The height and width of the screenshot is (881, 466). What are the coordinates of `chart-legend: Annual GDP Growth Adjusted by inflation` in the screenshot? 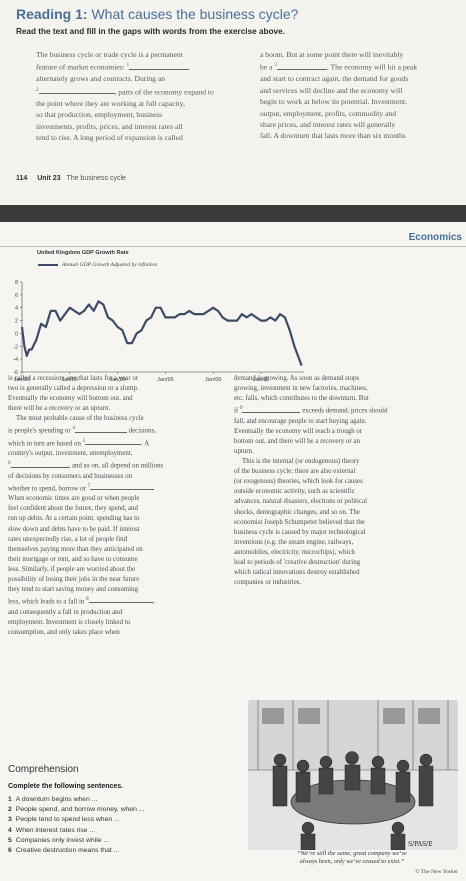 It's located at (97, 265).